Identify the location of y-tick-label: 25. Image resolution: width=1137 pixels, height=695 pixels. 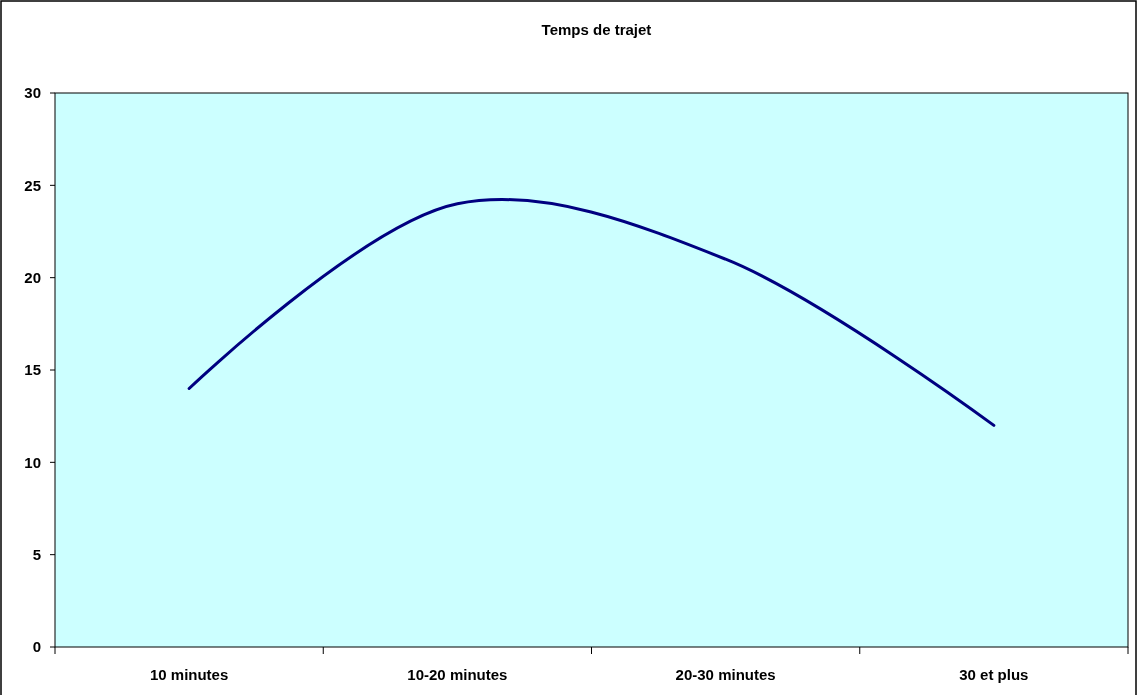
(32, 185).